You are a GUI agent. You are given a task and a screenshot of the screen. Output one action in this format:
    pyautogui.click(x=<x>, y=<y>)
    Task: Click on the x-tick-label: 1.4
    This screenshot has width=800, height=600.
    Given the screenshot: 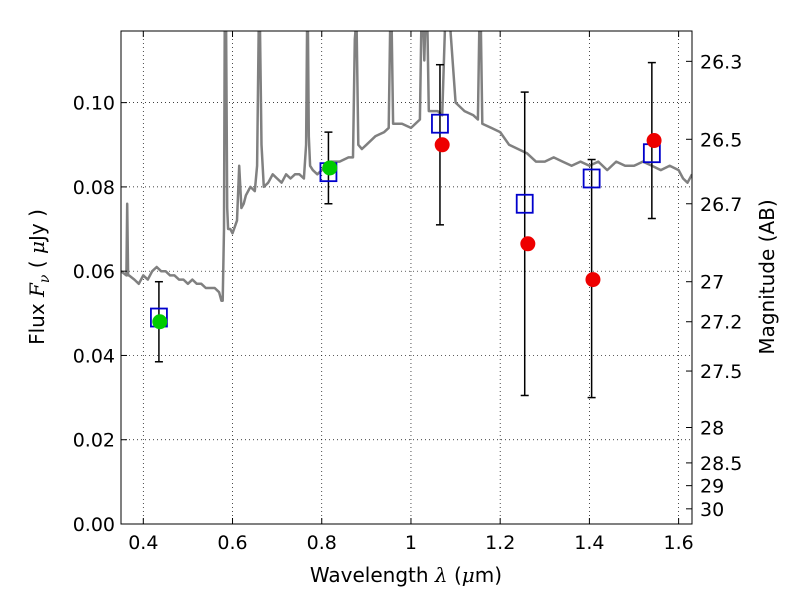 What is the action you would take?
    pyautogui.click(x=589, y=543)
    